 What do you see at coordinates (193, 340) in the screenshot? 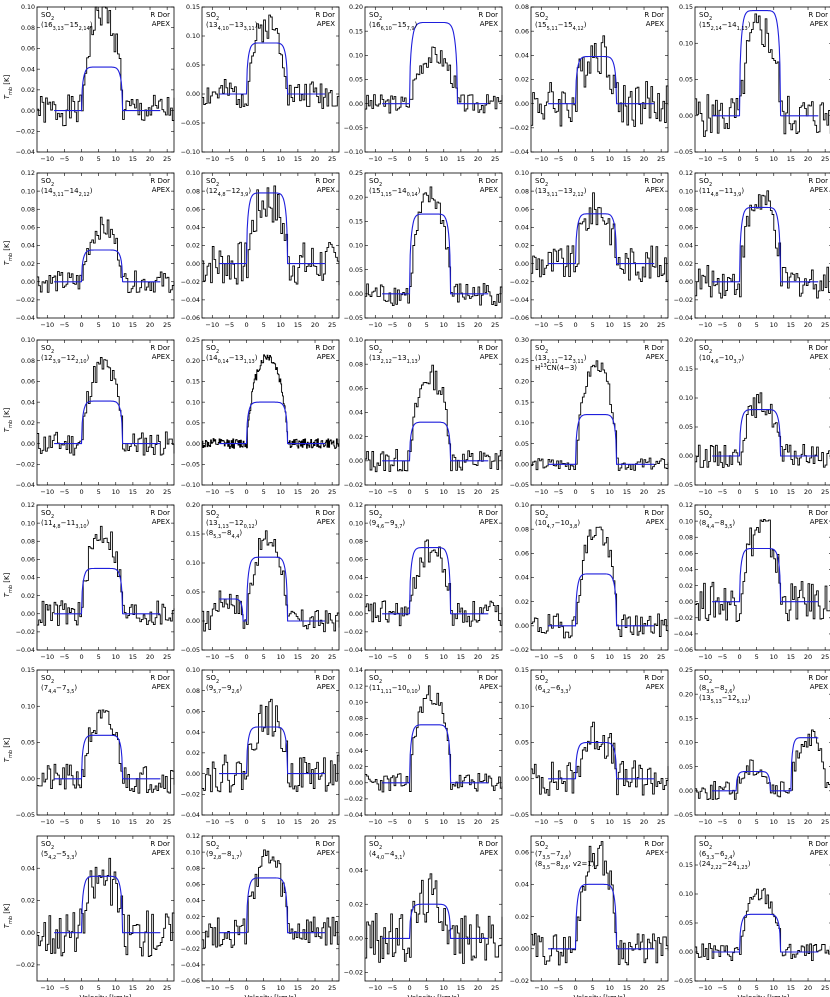
I see `y-tick-label: 0.25` at bounding box center [193, 340].